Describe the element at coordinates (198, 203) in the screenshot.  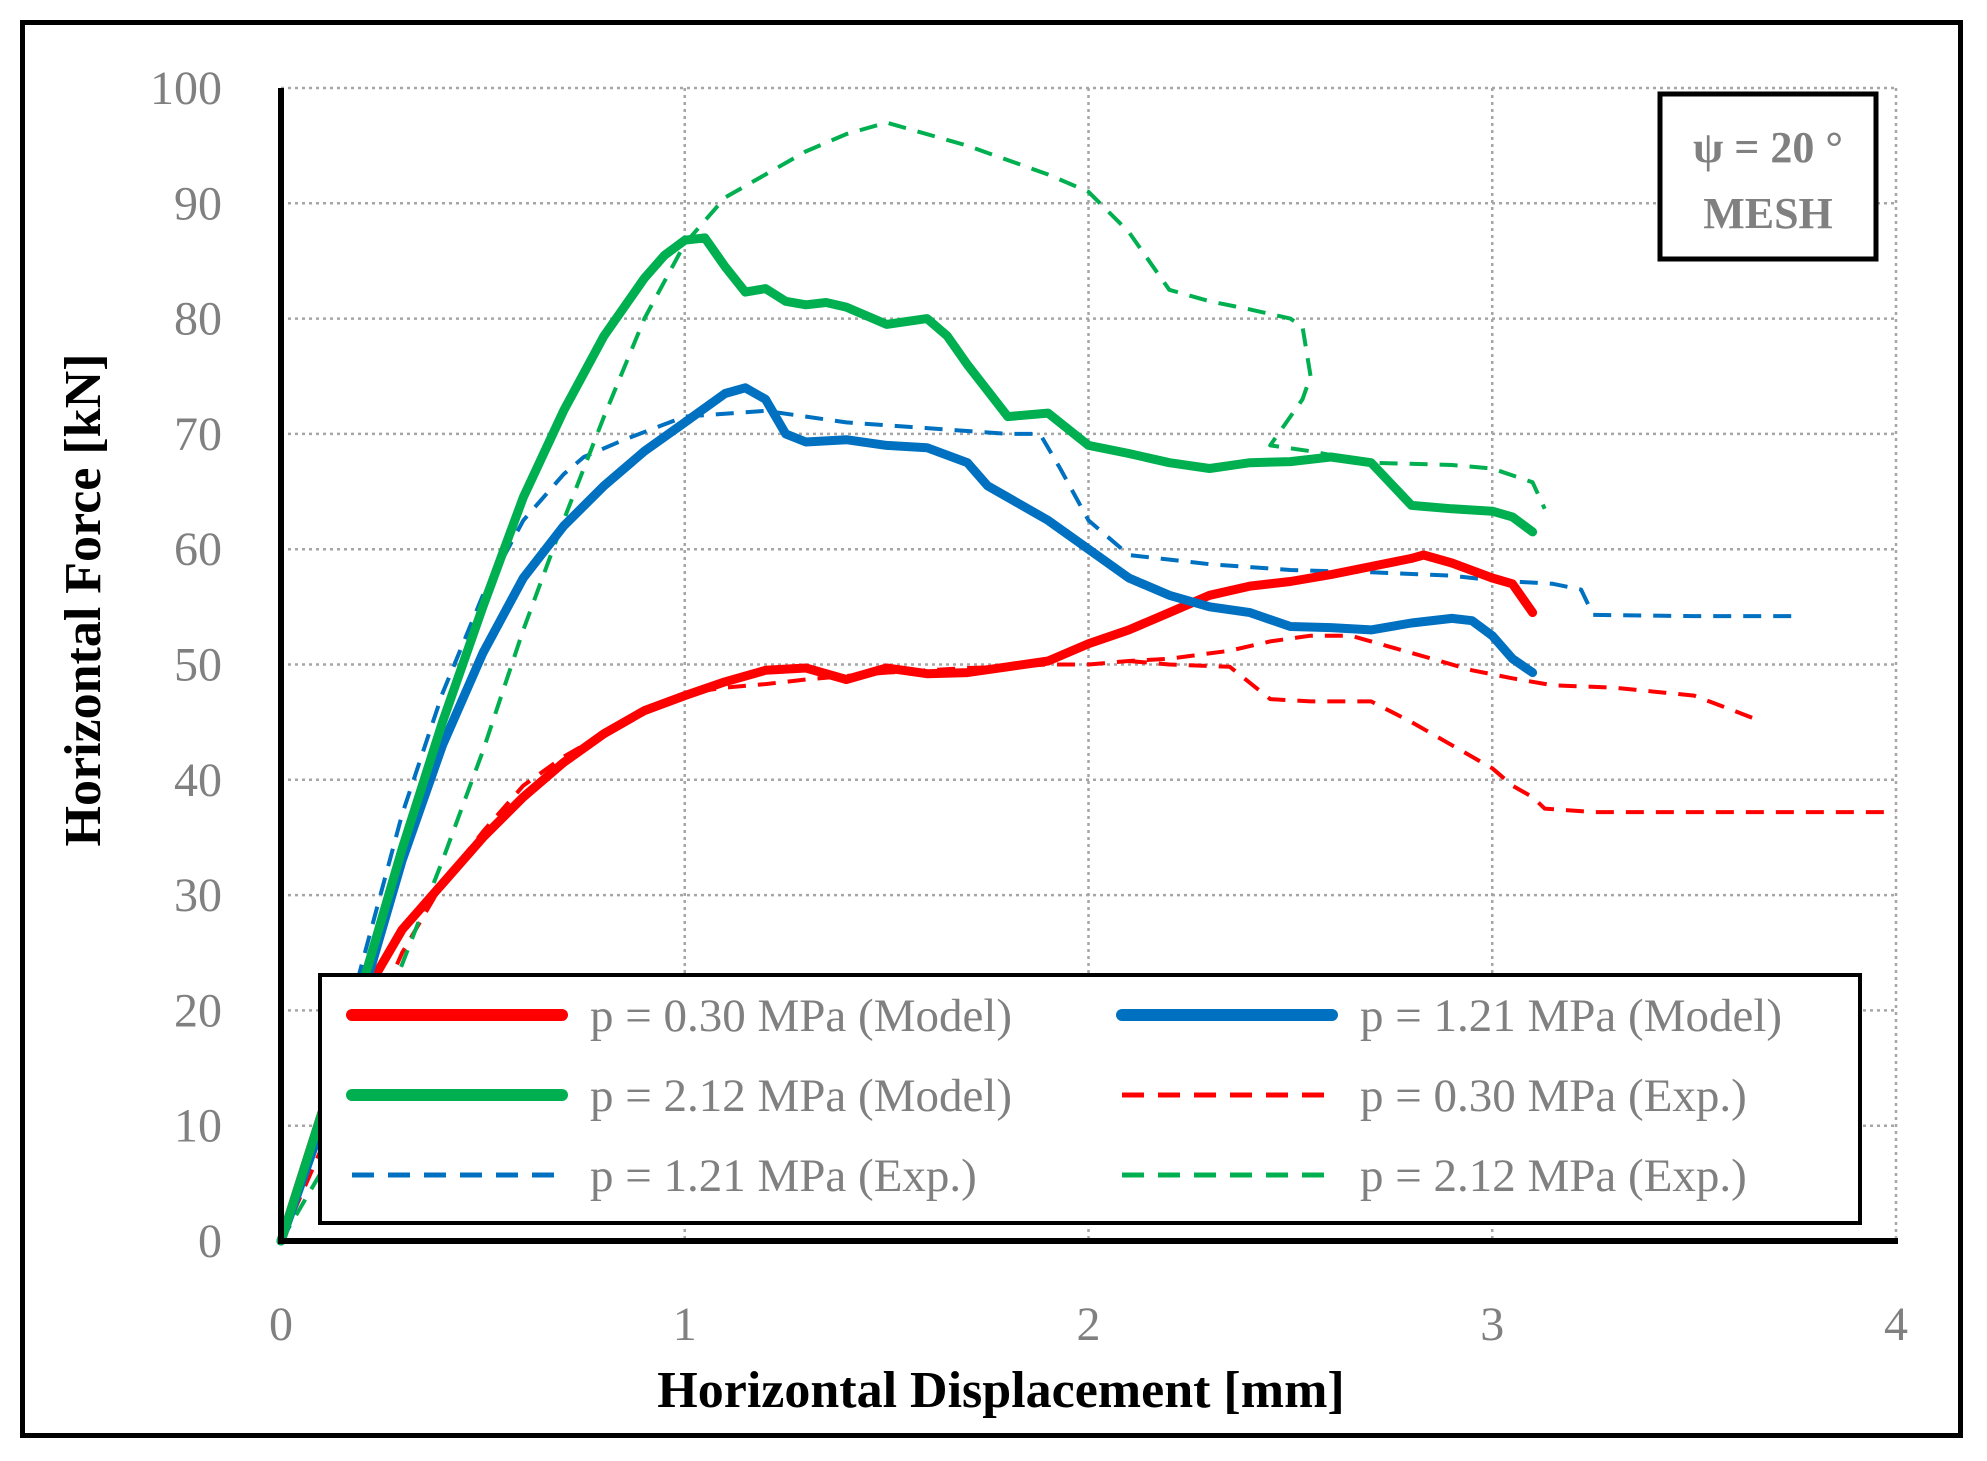
I see `y-tick-label: 90` at that location.